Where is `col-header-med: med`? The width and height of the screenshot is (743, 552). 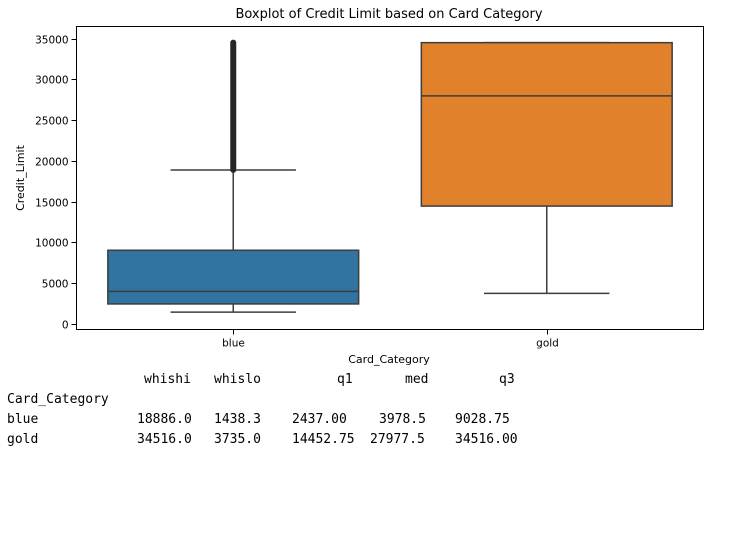 col-header-med: med is located at coordinates (417, 379).